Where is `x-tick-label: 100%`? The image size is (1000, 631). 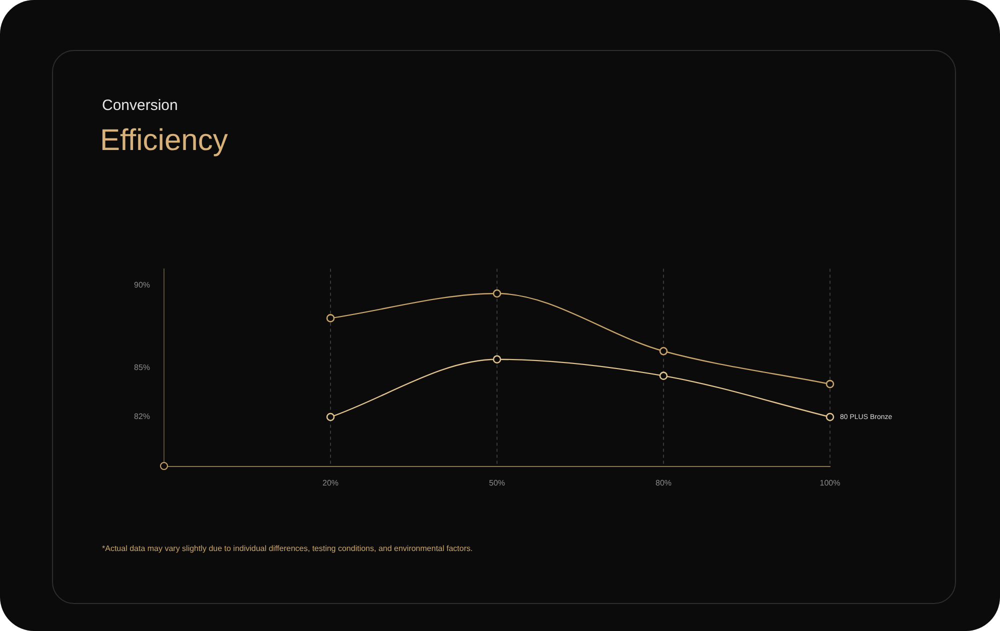 x-tick-label: 100% is located at coordinates (830, 483).